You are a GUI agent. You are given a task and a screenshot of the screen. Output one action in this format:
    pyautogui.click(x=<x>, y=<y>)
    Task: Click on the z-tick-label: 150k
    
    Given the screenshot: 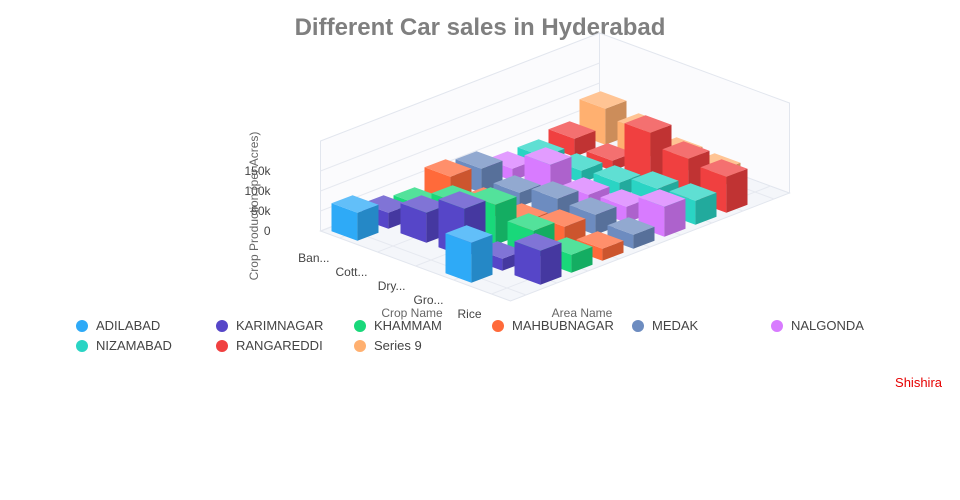 What is the action you would take?
    pyautogui.click(x=257, y=171)
    